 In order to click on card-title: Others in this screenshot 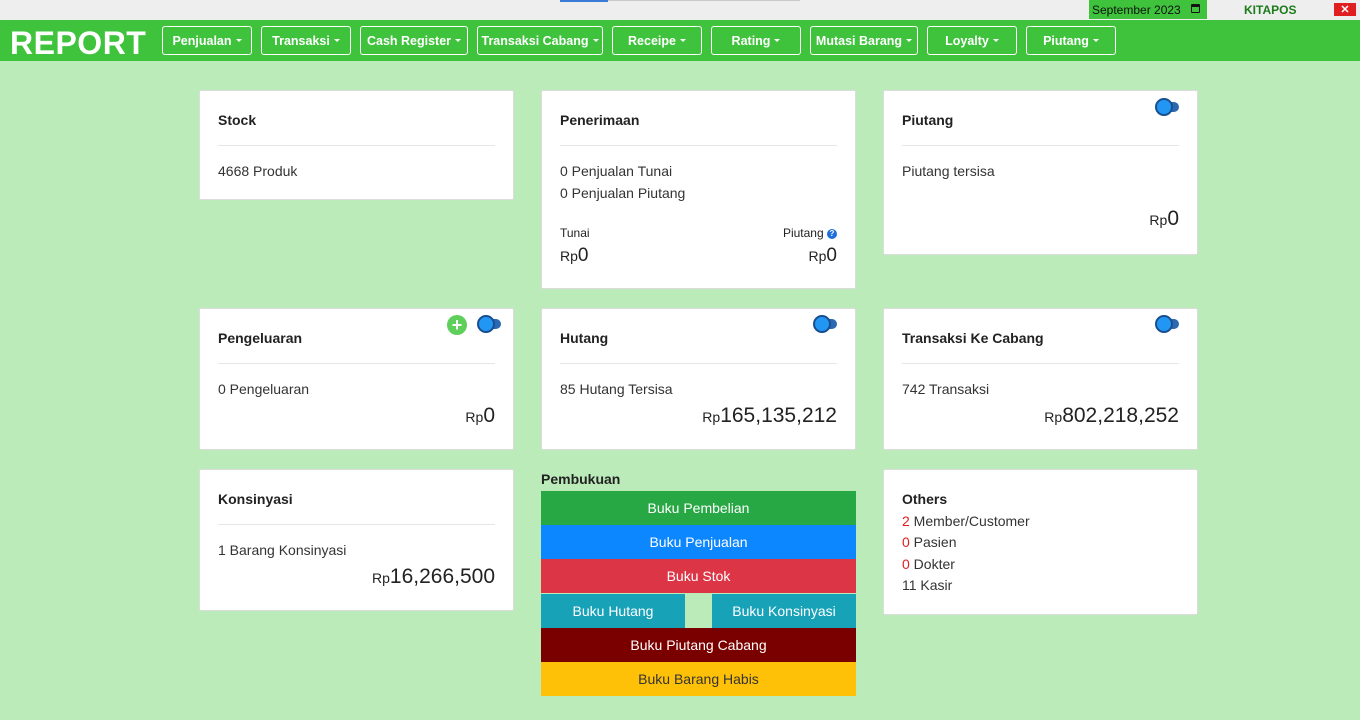, I will do `click(925, 499)`.